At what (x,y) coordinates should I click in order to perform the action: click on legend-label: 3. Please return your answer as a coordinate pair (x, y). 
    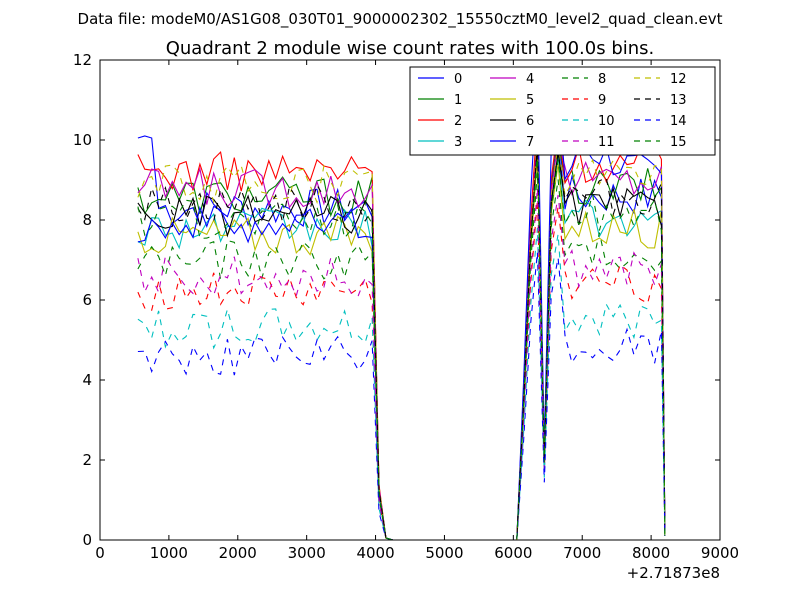
    Looking at the image, I should click on (458, 142).